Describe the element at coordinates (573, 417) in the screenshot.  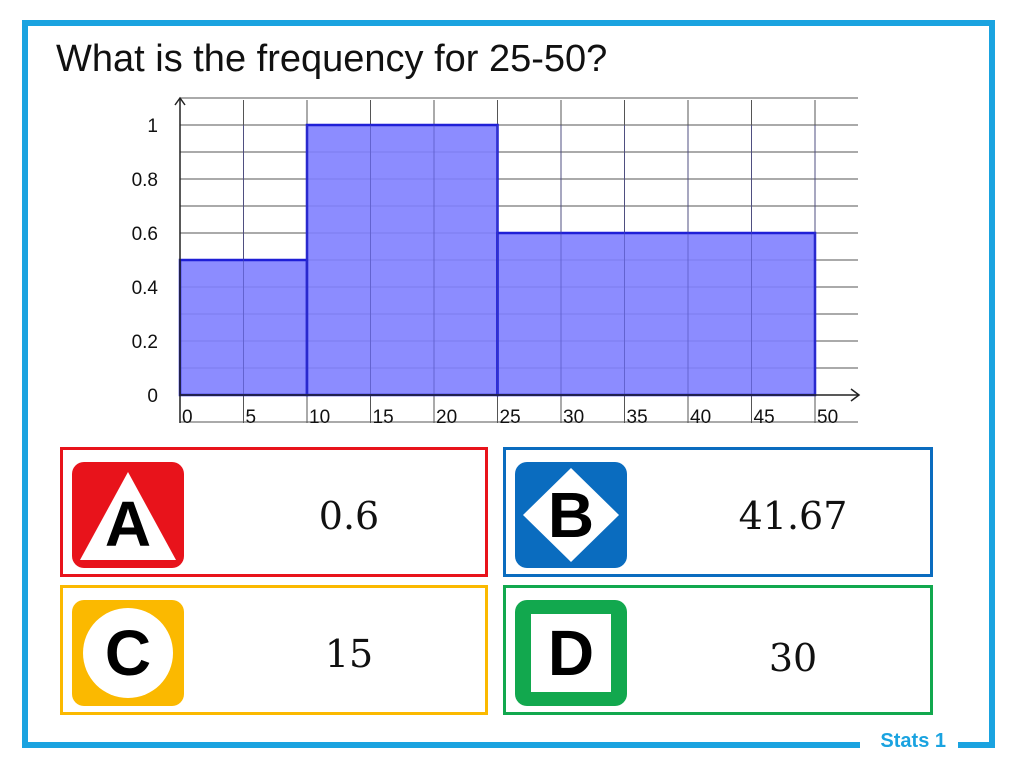
I see `x-tick-label: 30` at that location.